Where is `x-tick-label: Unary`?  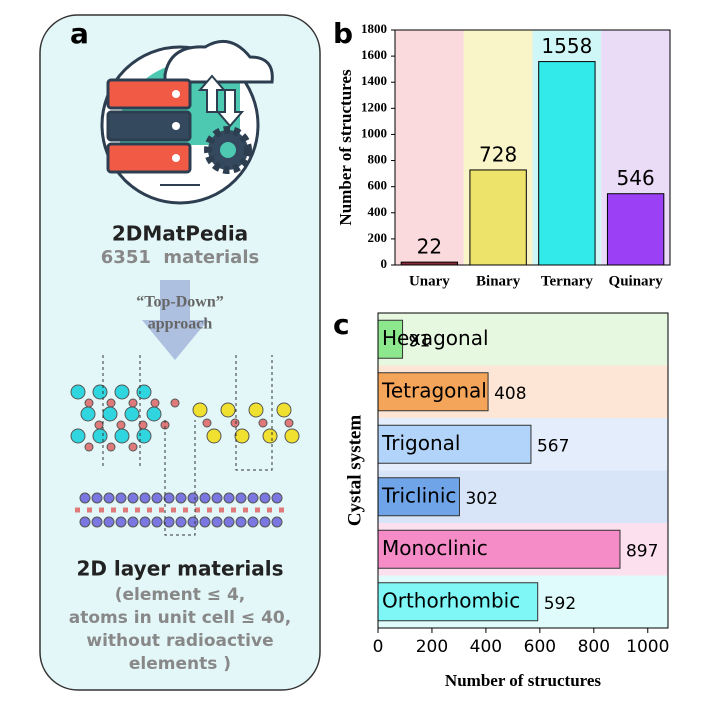 x-tick-label: Unary is located at coordinates (429, 281).